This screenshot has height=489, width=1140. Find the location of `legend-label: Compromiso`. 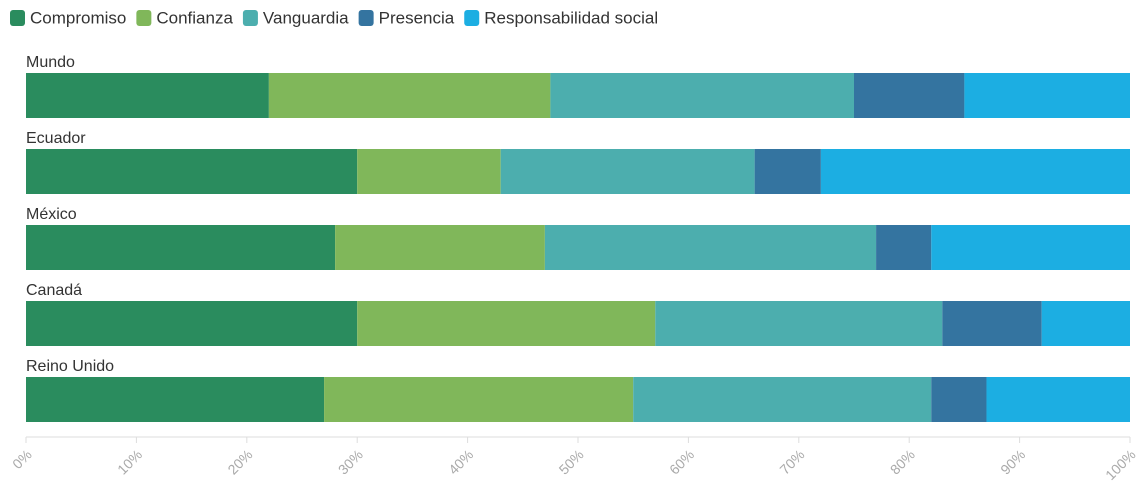

legend-label: Compromiso is located at coordinates (78, 17).